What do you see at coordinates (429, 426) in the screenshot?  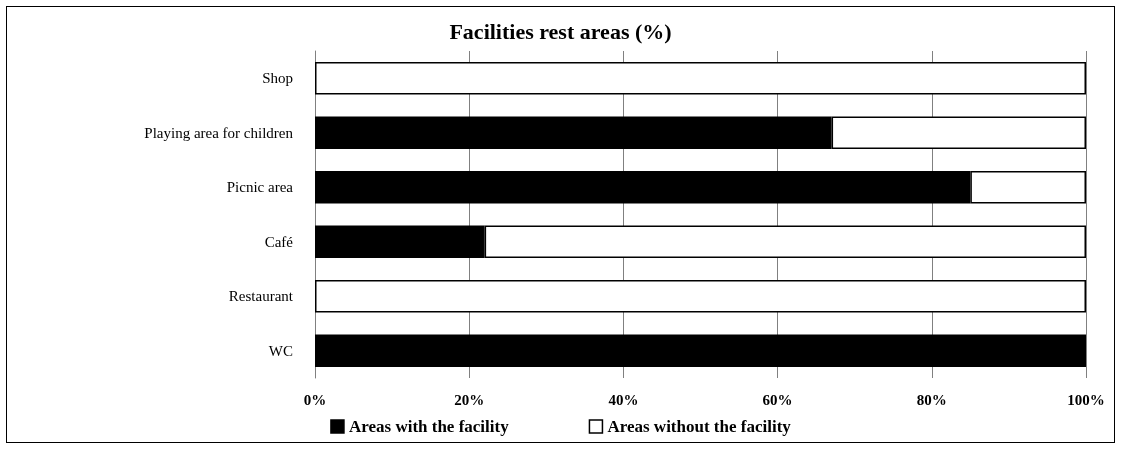 I see `legend-label: Areas with the facility` at bounding box center [429, 426].